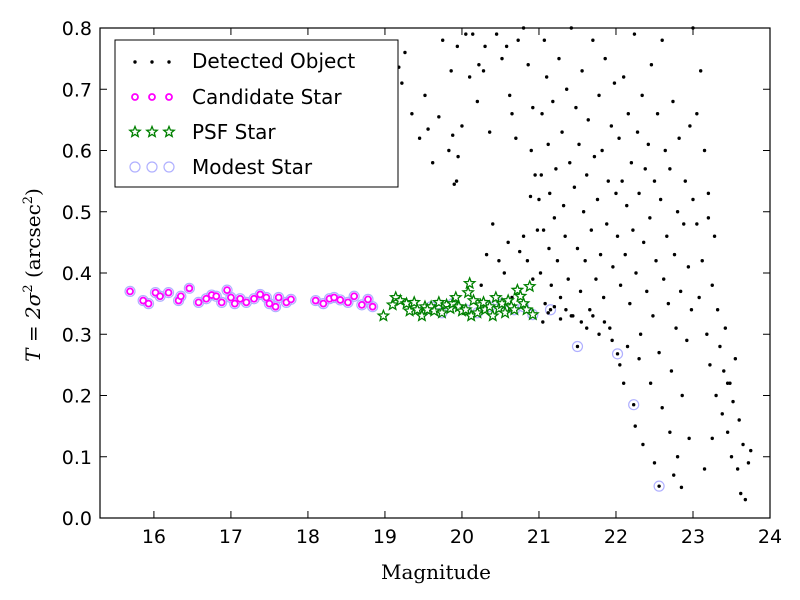 The height and width of the screenshot is (600, 800). Describe the element at coordinates (693, 537) in the screenshot. I see `x-tick-label: 23` at that location.